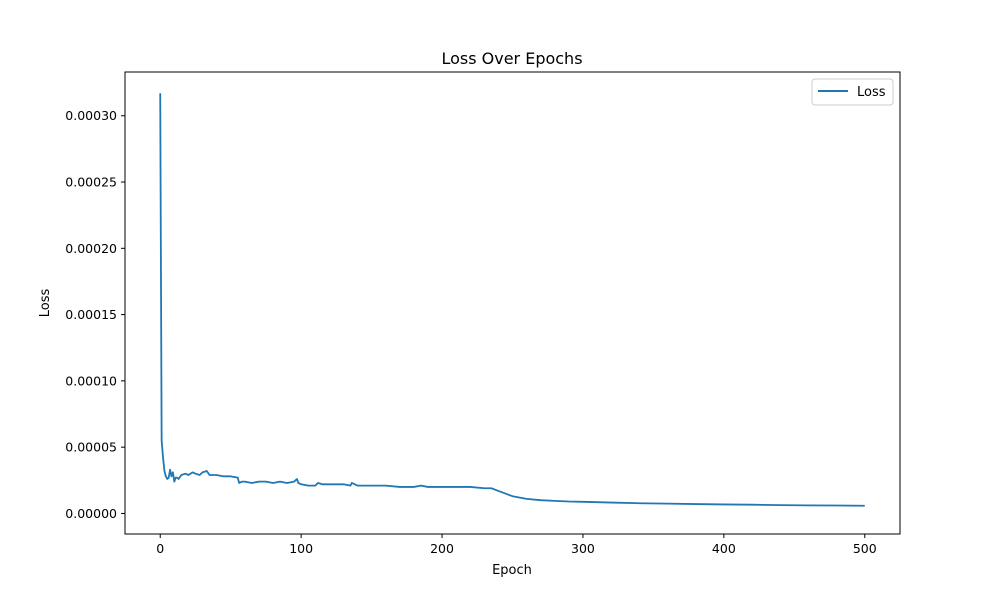 The image size is (1000, 600). I want to click on y-tick-label: 0.00010, so click(91, 380).